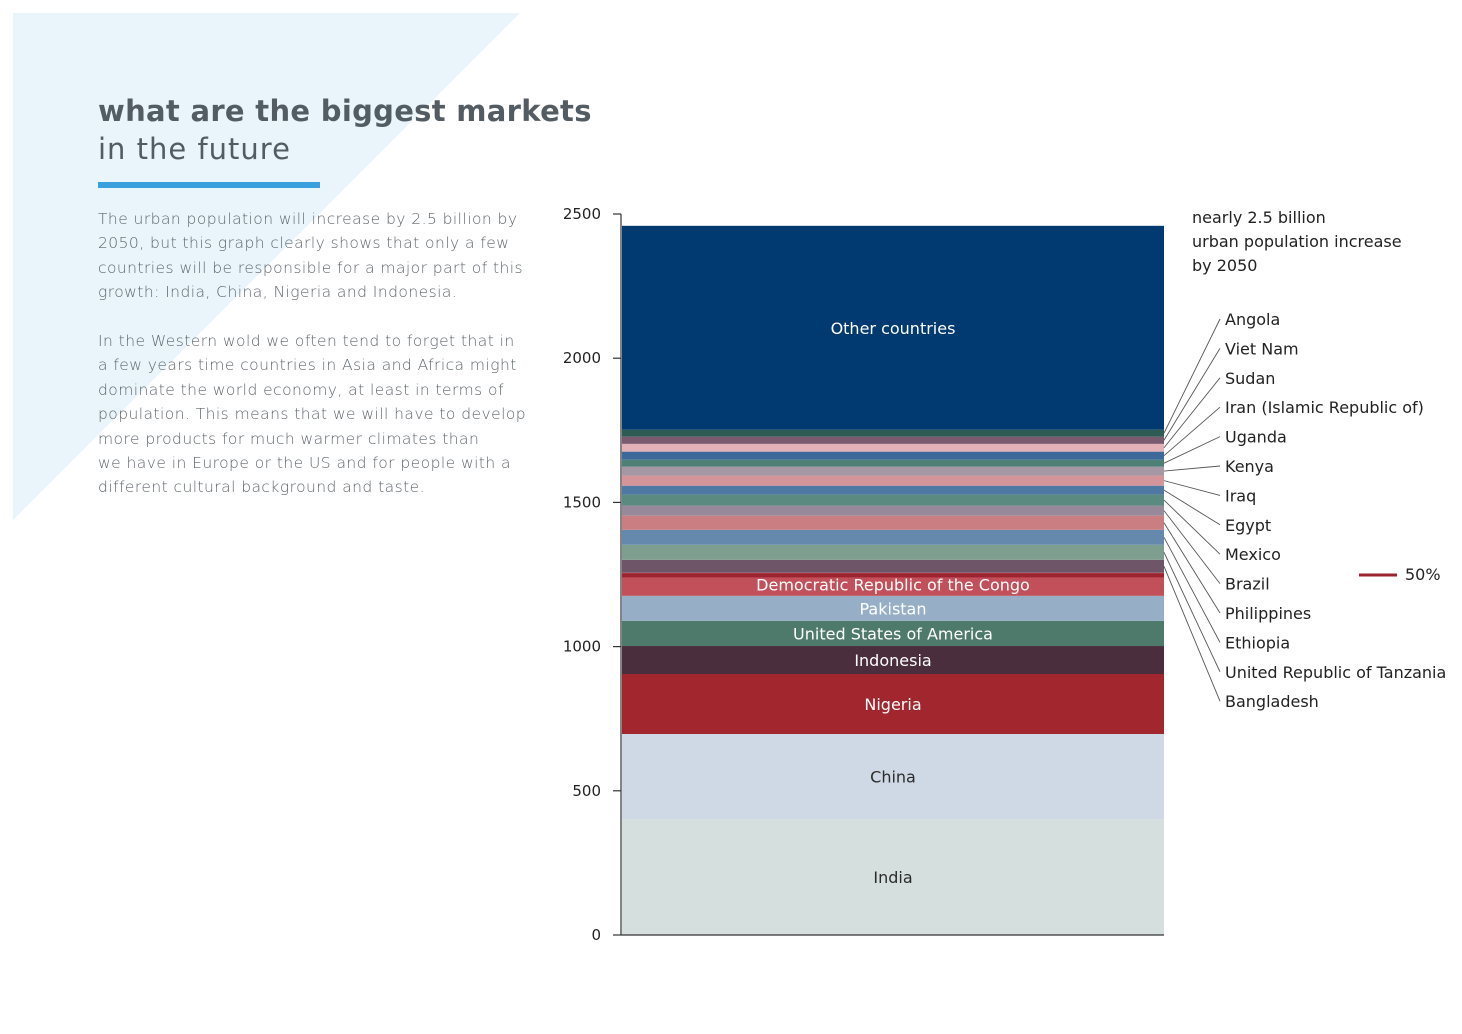 The image size is (1462, 1034). Describe the element at coordinates (1240, 495) in the screenshot. I see `callout-label: Iraq` at that location.